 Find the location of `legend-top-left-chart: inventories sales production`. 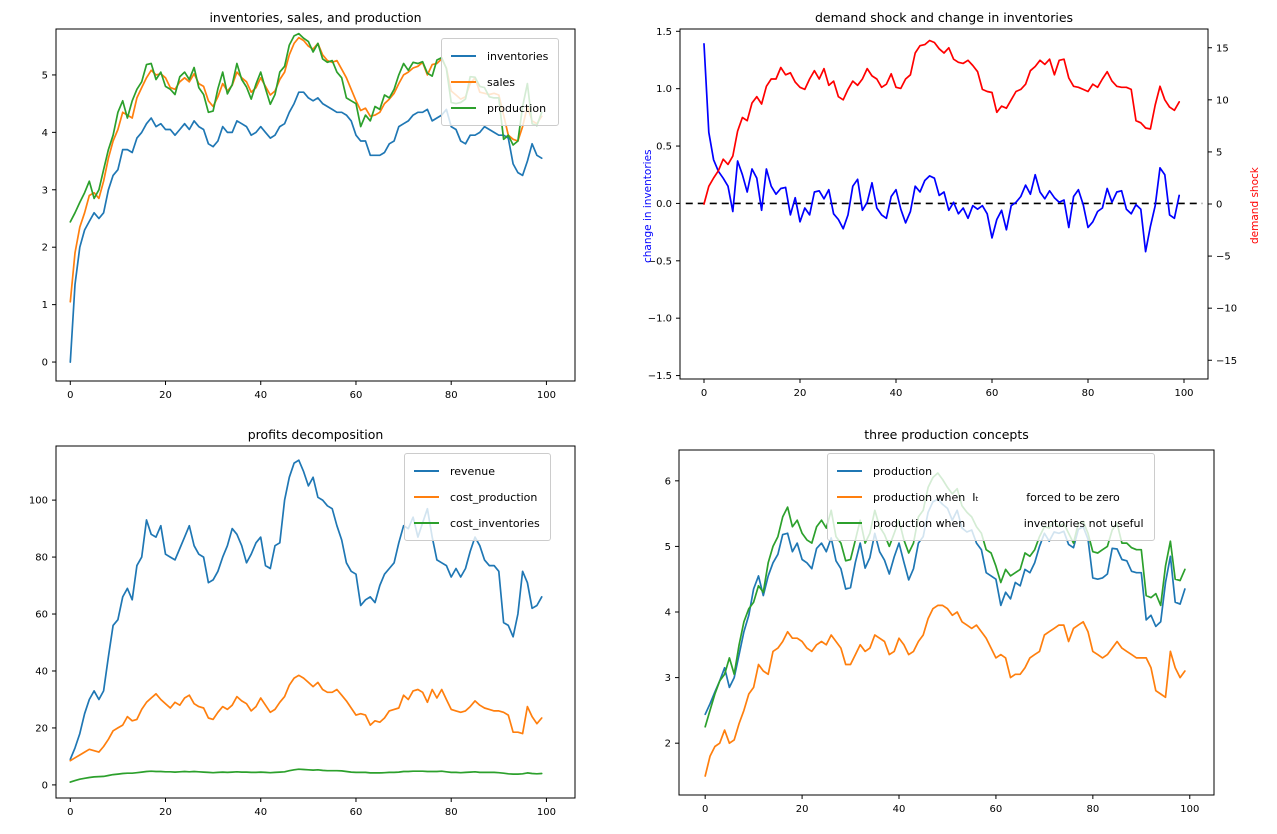

legend-top-left-chart: inventories sales production is located at coordinates (500, 82).